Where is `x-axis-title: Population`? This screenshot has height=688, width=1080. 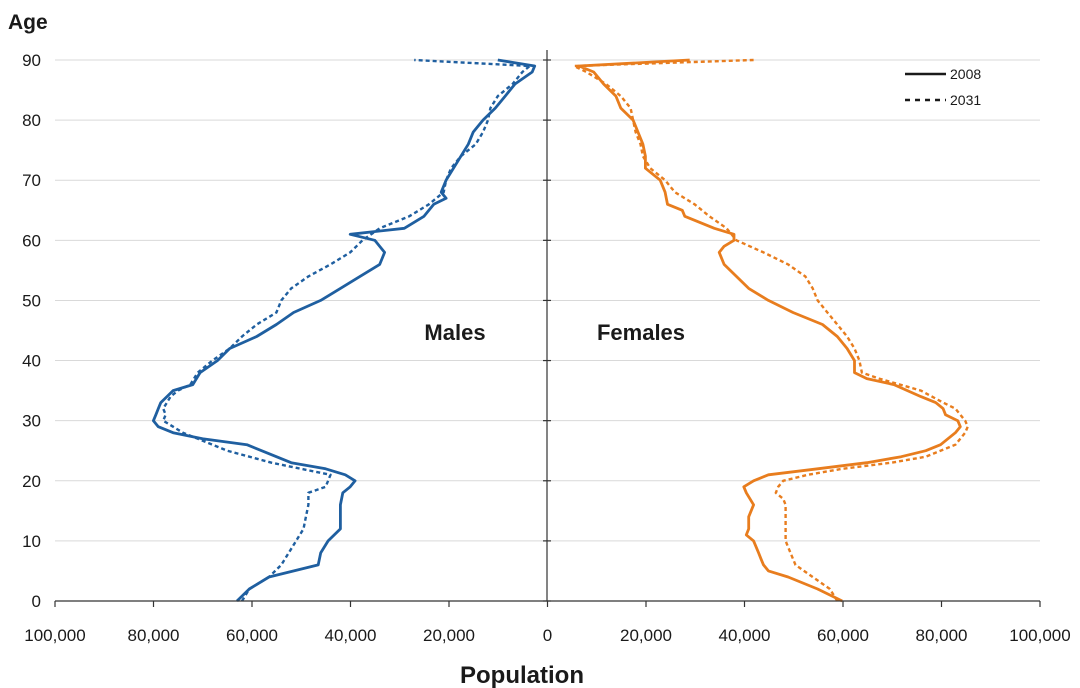
x-axis-title: Population is located at coordinates (522, 675).